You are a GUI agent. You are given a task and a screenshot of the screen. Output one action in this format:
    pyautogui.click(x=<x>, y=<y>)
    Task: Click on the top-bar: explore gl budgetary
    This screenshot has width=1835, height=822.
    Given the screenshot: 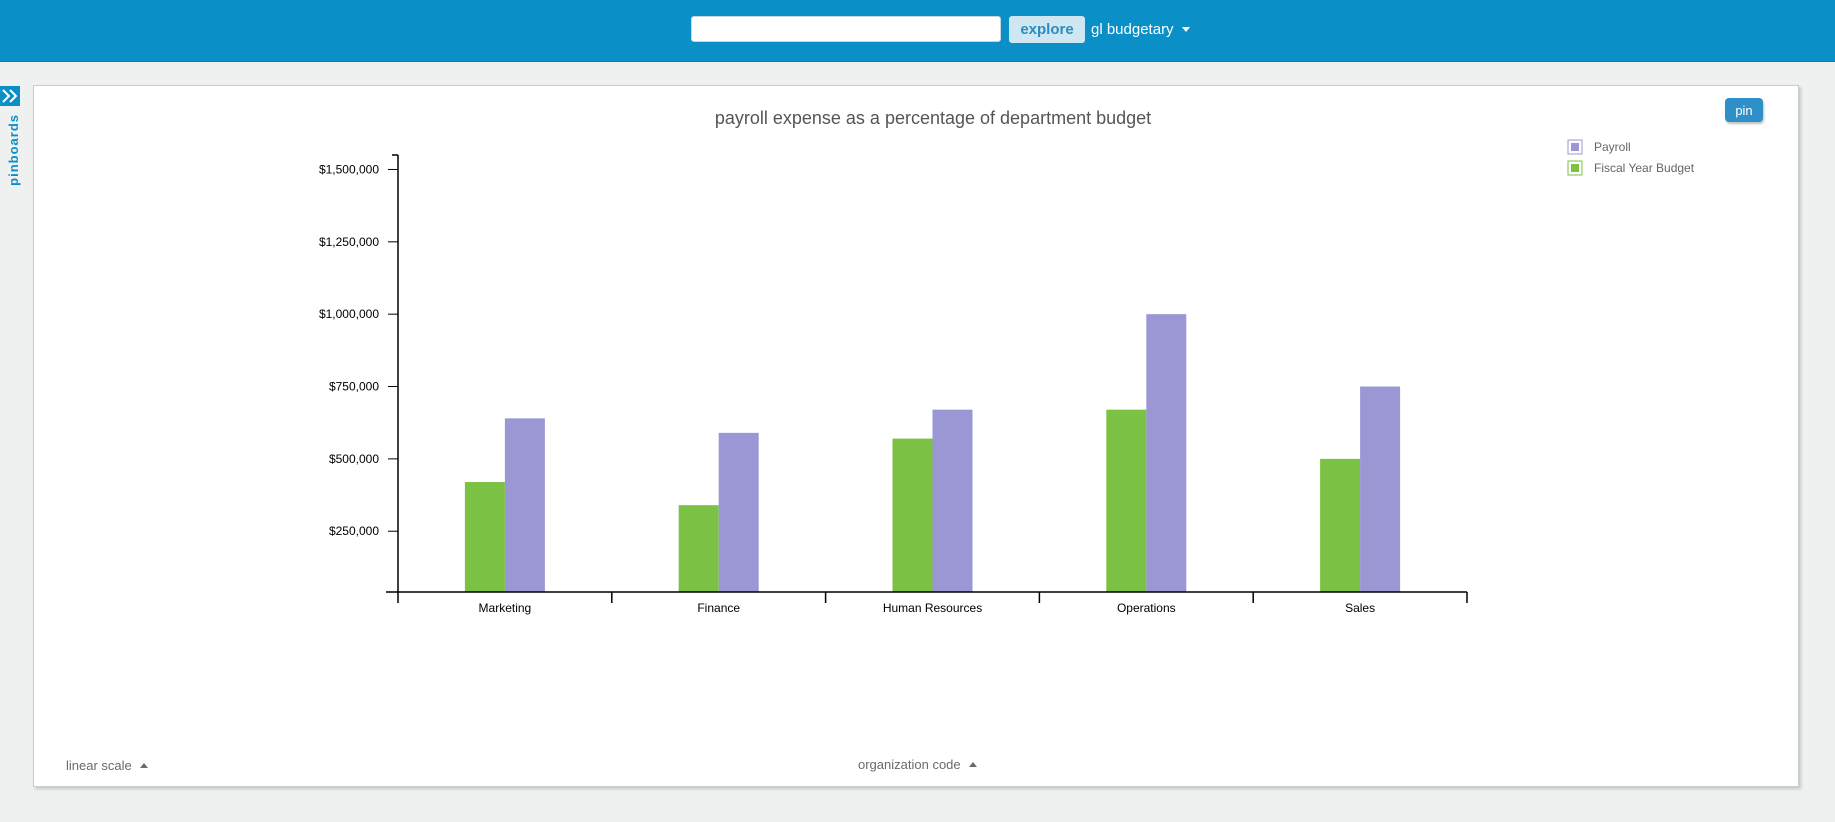 What is the action you would take?
    pyautogui.click(x=917, y=31)
    